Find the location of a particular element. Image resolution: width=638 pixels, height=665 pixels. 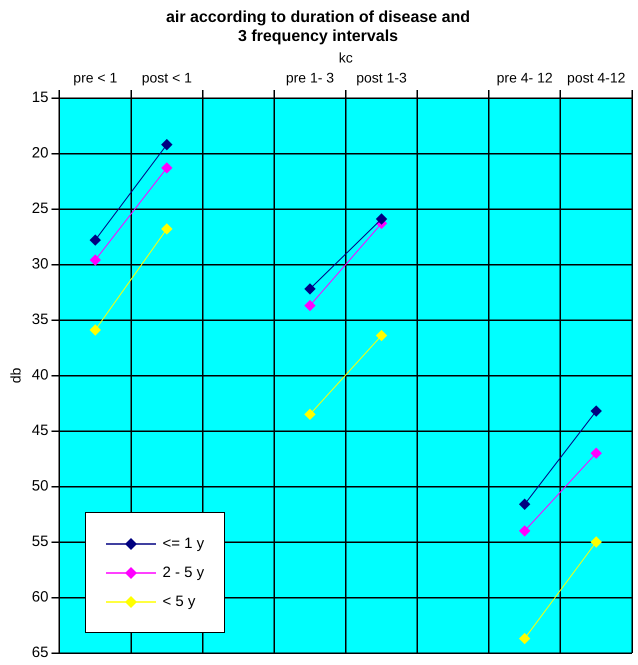

y-tick-label: 50 is located at coordinates (40, 486).